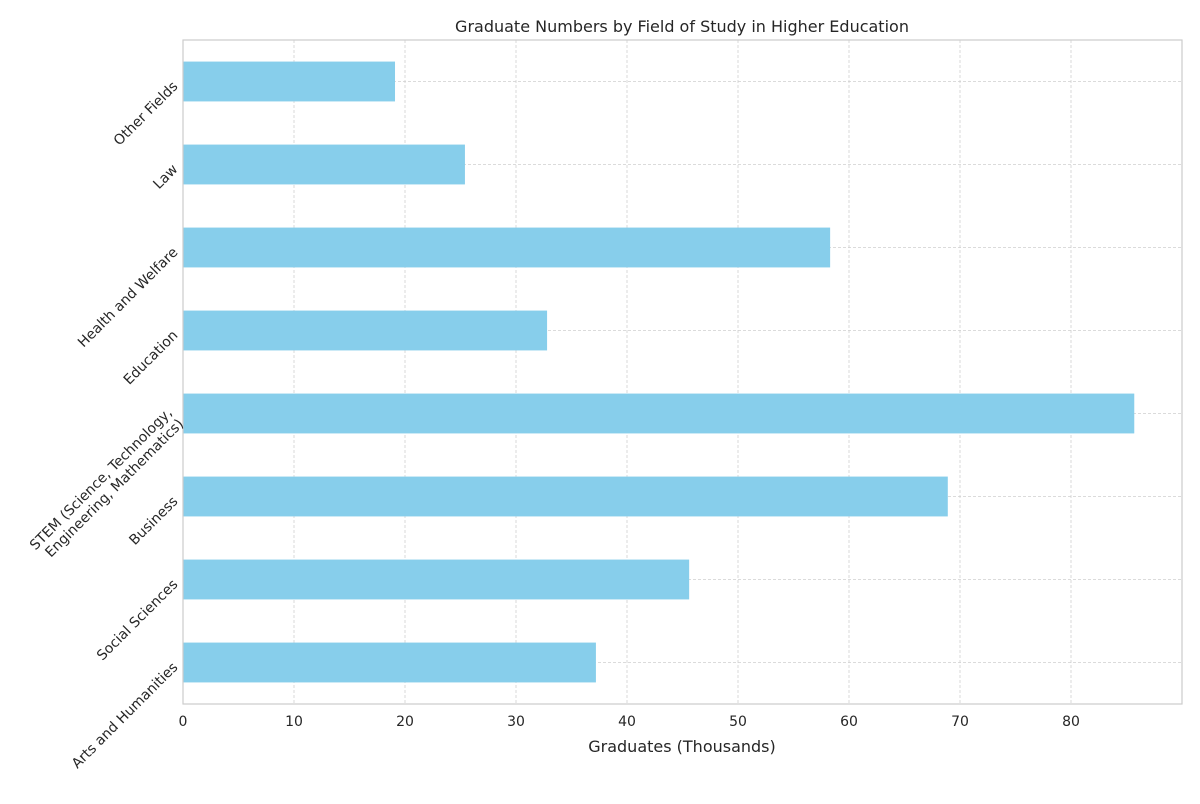  Describe the element at coordinates (165, 177) in the screenshot. I see `y-tick-label: Law` at that location.